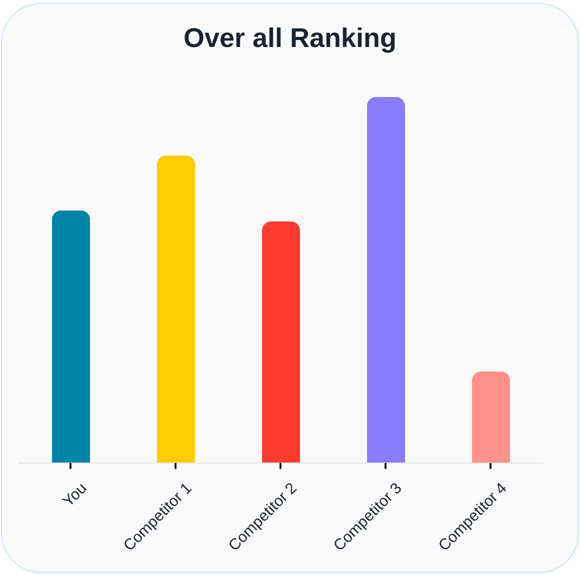 Image resolution: width=580 pixels, height=574 pixels. I want to click on x-tick-label: You, so click(75, 495).